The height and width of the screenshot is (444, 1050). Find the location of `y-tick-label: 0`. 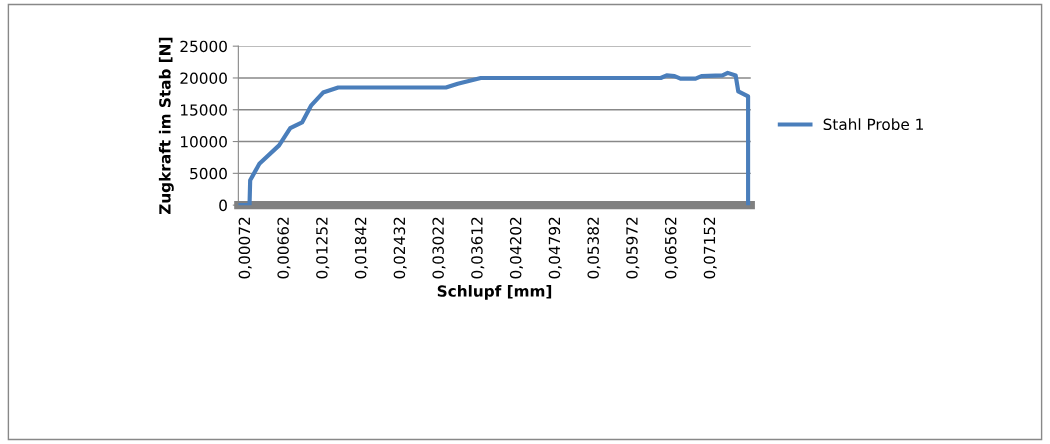

y-tick-label: 0 is located at coordinates (223, 205).